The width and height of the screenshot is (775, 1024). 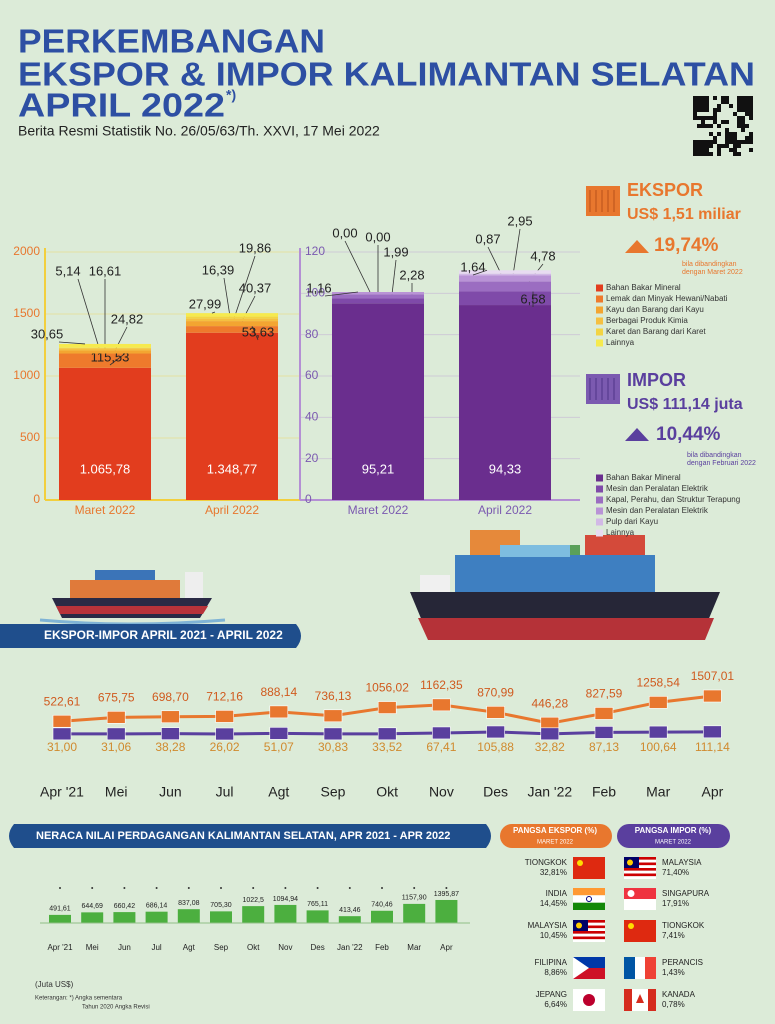 What do you see at coordinates (555, 972) in the screenshot?
I see `country-share: 8,86%` at bounding box center [555, 972].